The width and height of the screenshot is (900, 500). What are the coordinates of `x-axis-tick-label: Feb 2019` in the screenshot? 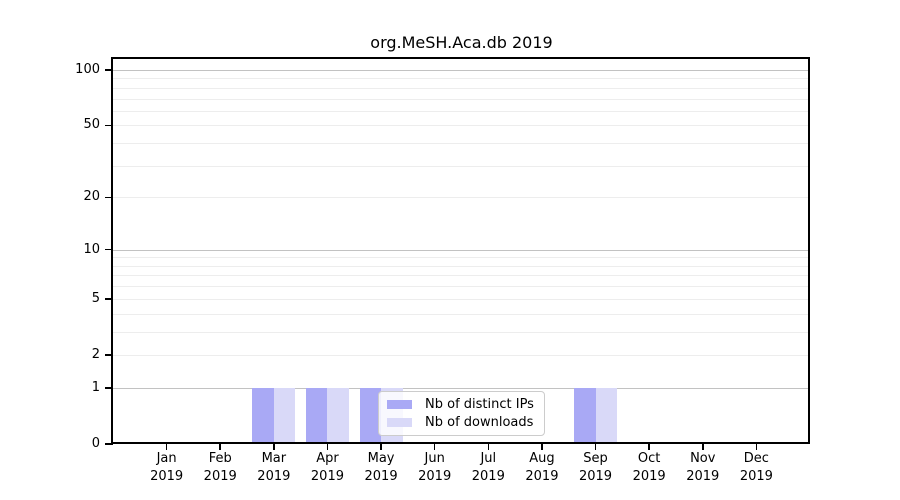 It's located at (220, 467).